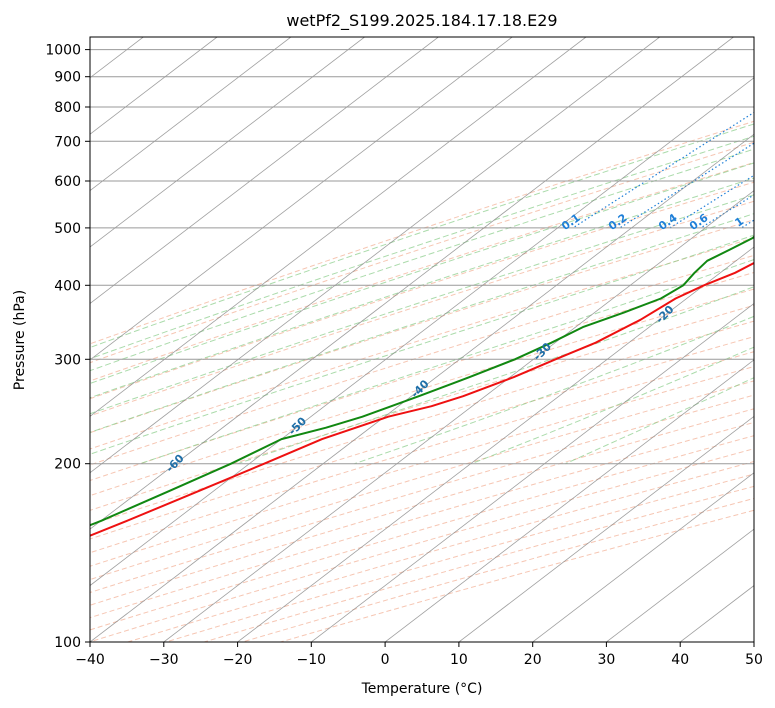 This screenshot has height=708, width=775. I want to click on x-tick-label: 50, so click(754, 660).